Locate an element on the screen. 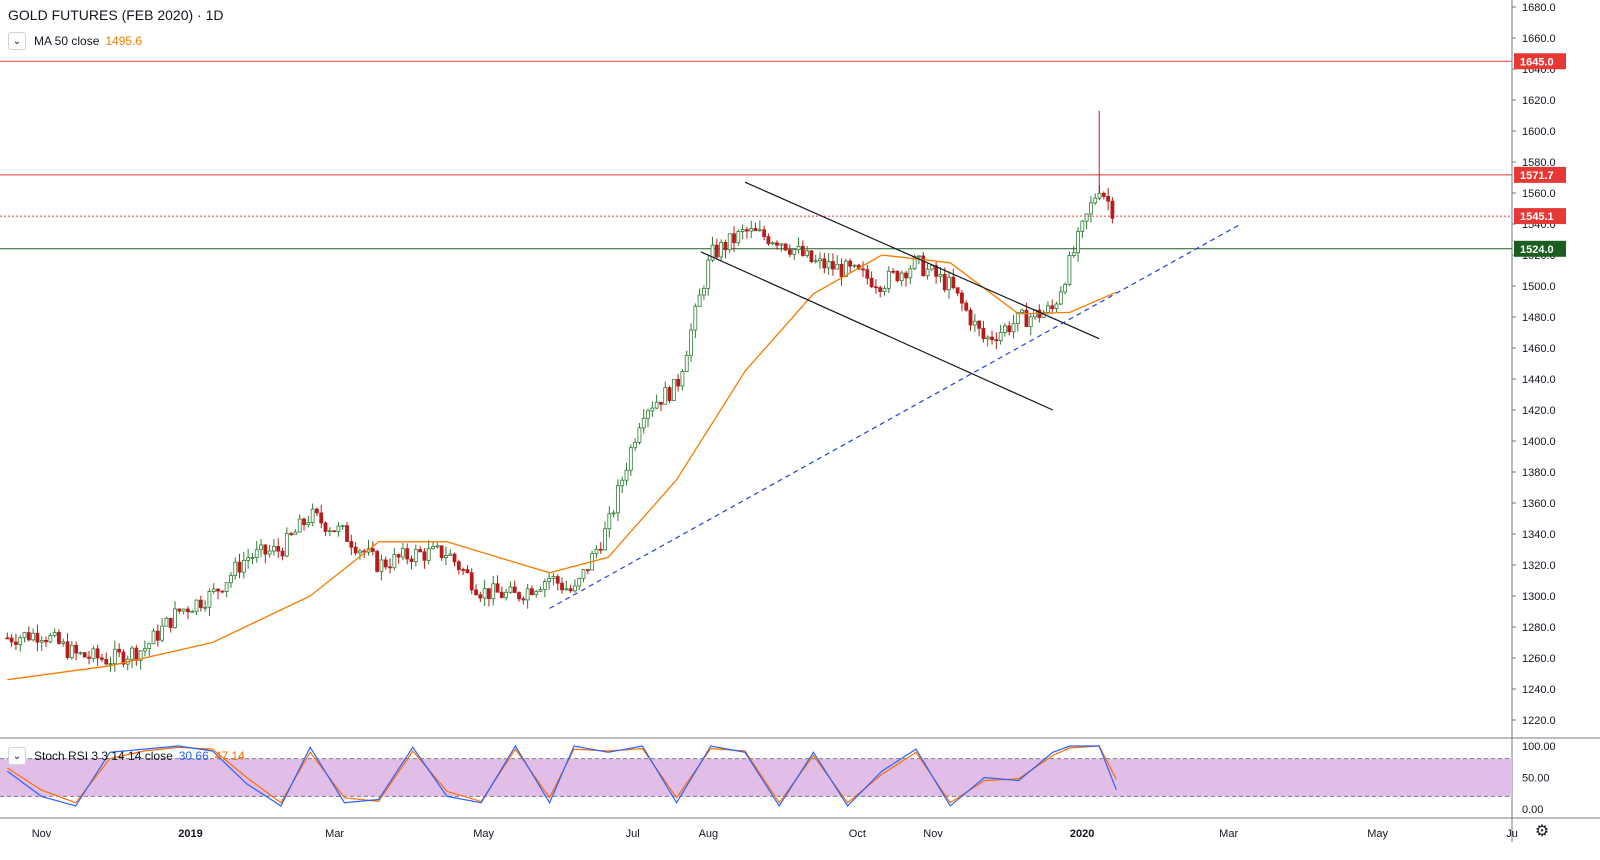 This screenshot has width=1600, height=860. price-tick-label: 1380.0 is located at coordinates (1539, 473).